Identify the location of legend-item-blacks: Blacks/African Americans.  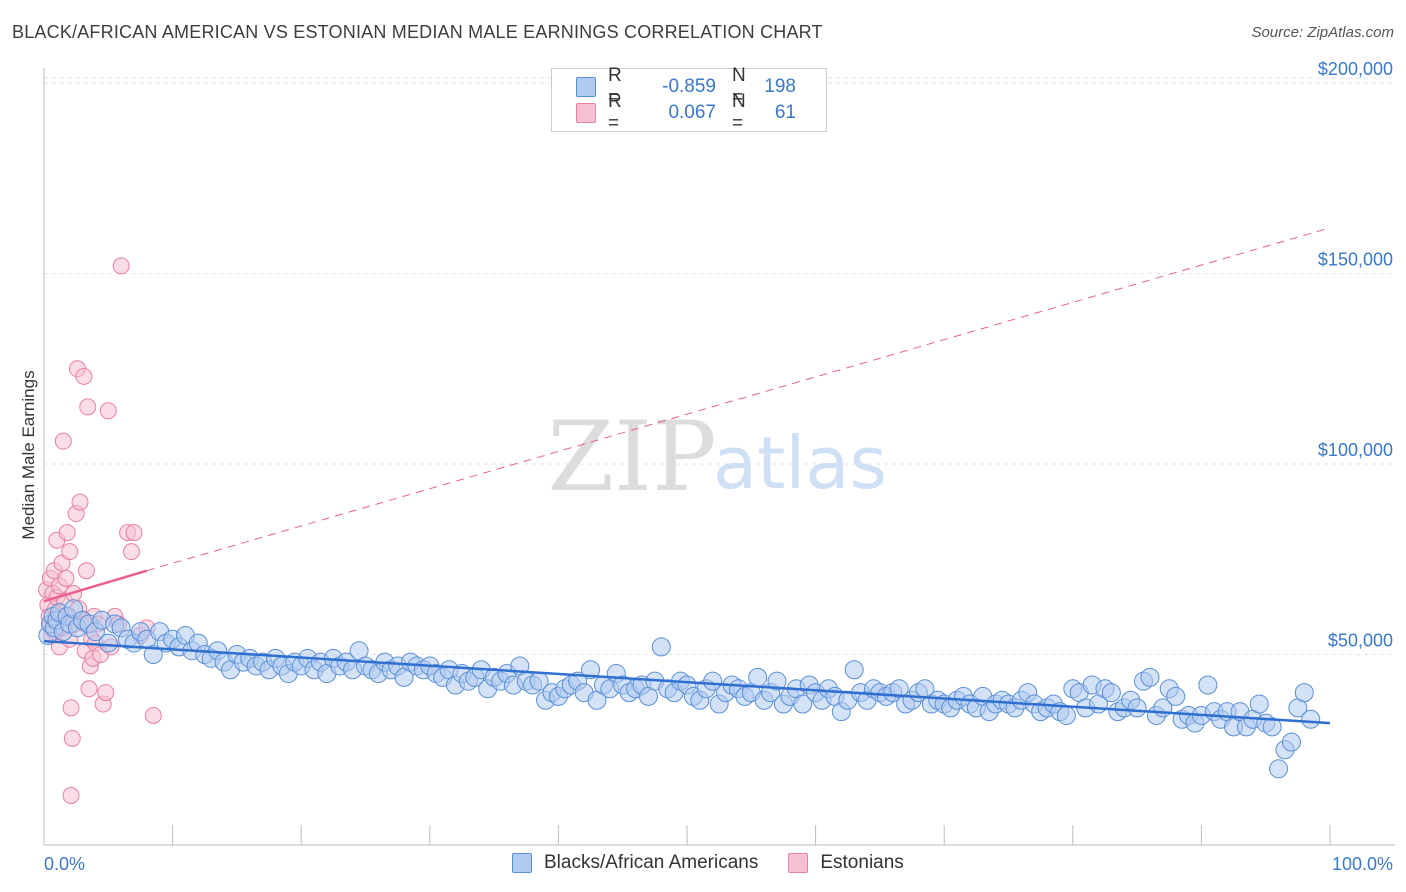
(635, 863).